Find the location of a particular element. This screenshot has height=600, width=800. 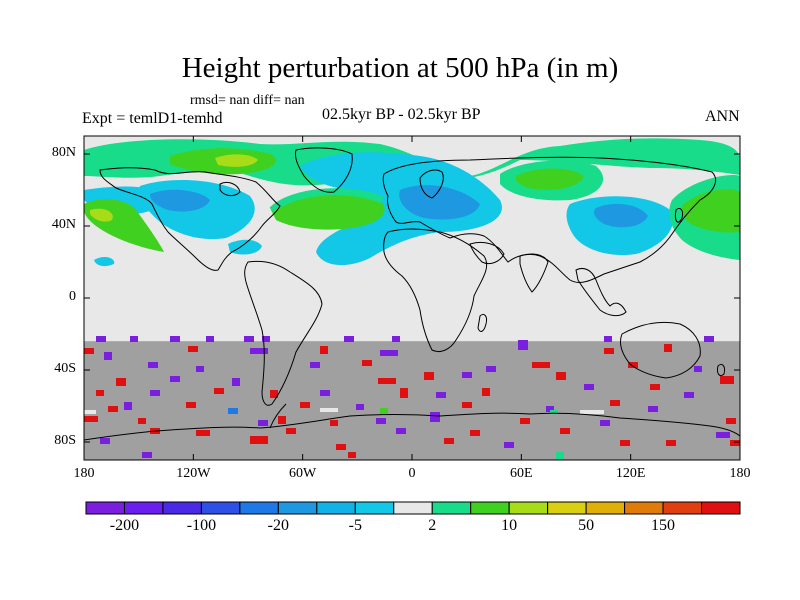

map-title: Height perturbation at 500 hPa (in m) is located at coordinates (400, 68).